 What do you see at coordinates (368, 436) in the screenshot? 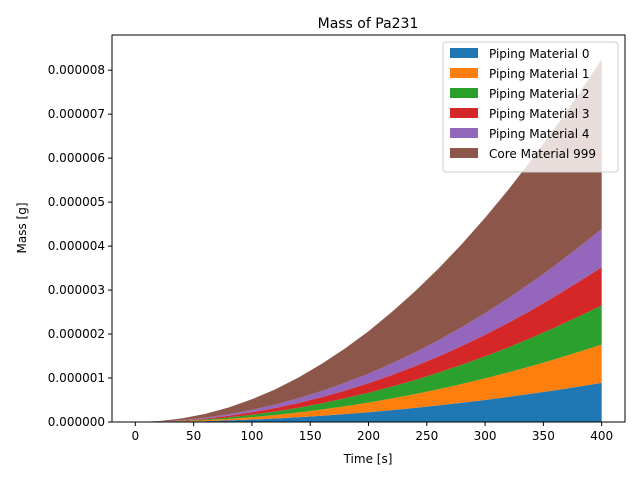
I see `x-tick-label: 200` at bounding box center [368, 436].